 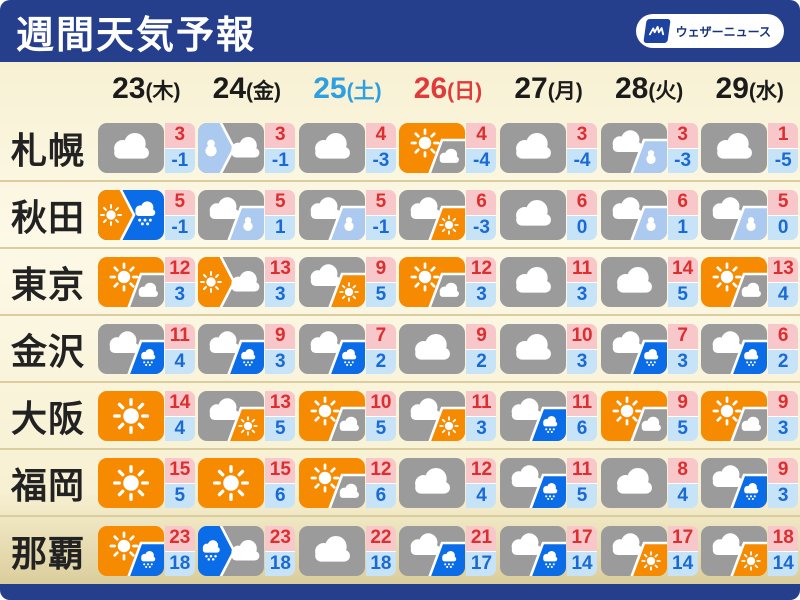 What do you see at coordinates (380, 538) in the screenshot?
I see `high-temp: 22` at bounding box center [380, 538].